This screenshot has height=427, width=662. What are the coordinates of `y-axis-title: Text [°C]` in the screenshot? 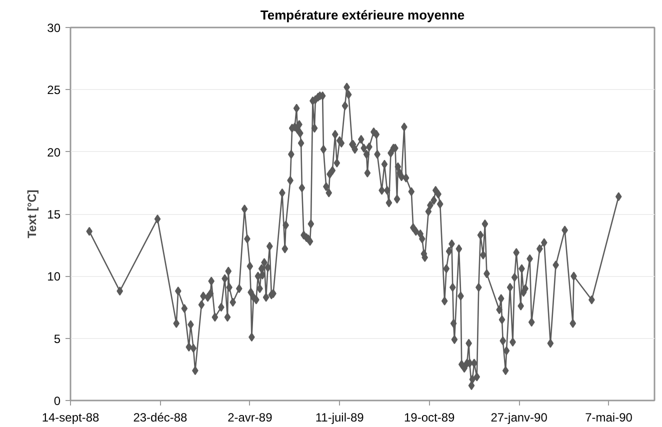 It's located at (32, 214).